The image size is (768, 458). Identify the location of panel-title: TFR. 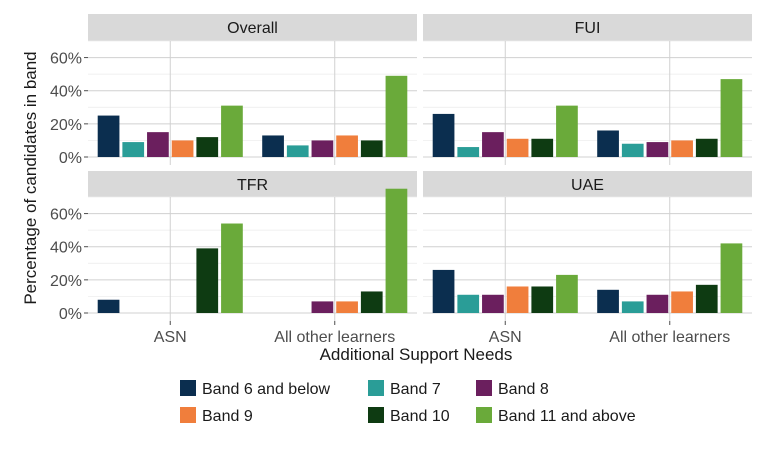
(252, 185).